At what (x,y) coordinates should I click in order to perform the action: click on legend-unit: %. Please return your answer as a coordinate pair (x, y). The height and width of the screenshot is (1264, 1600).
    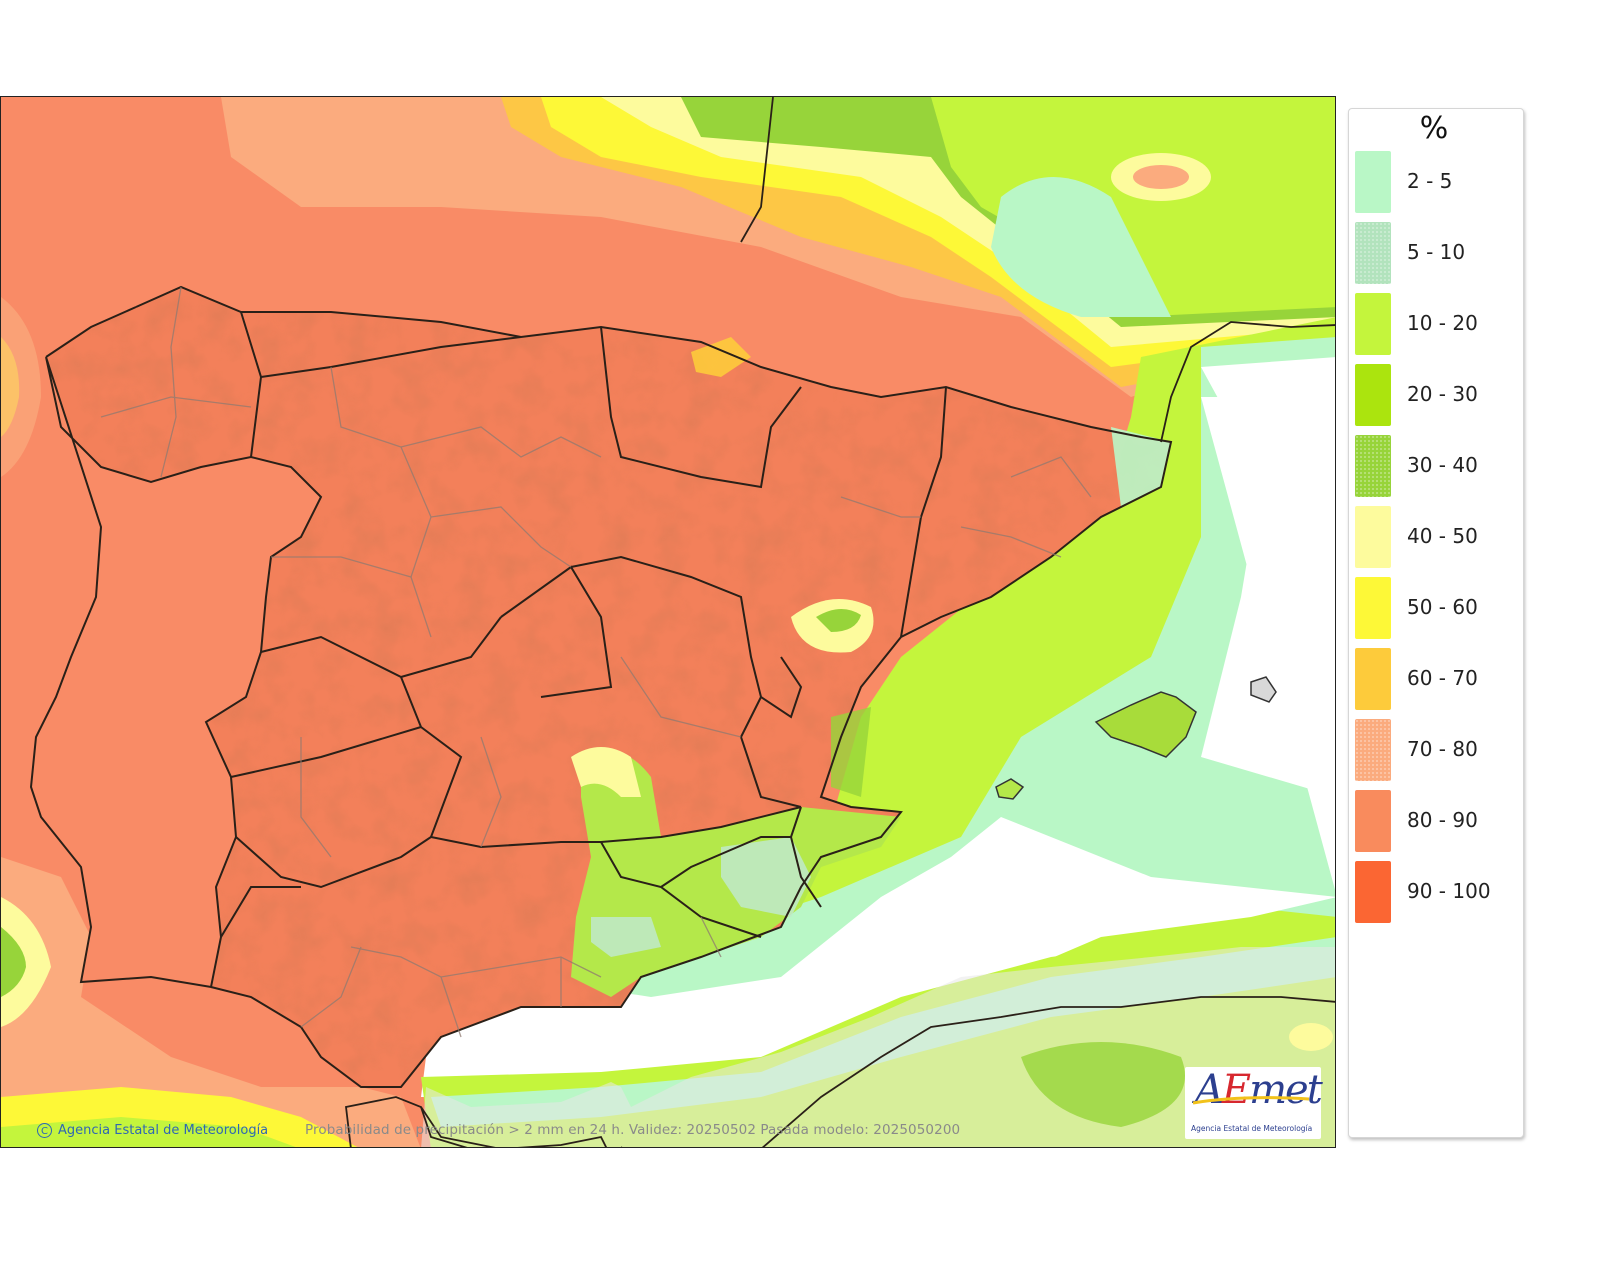
    Looking at the image, I should click on (1434, 128).